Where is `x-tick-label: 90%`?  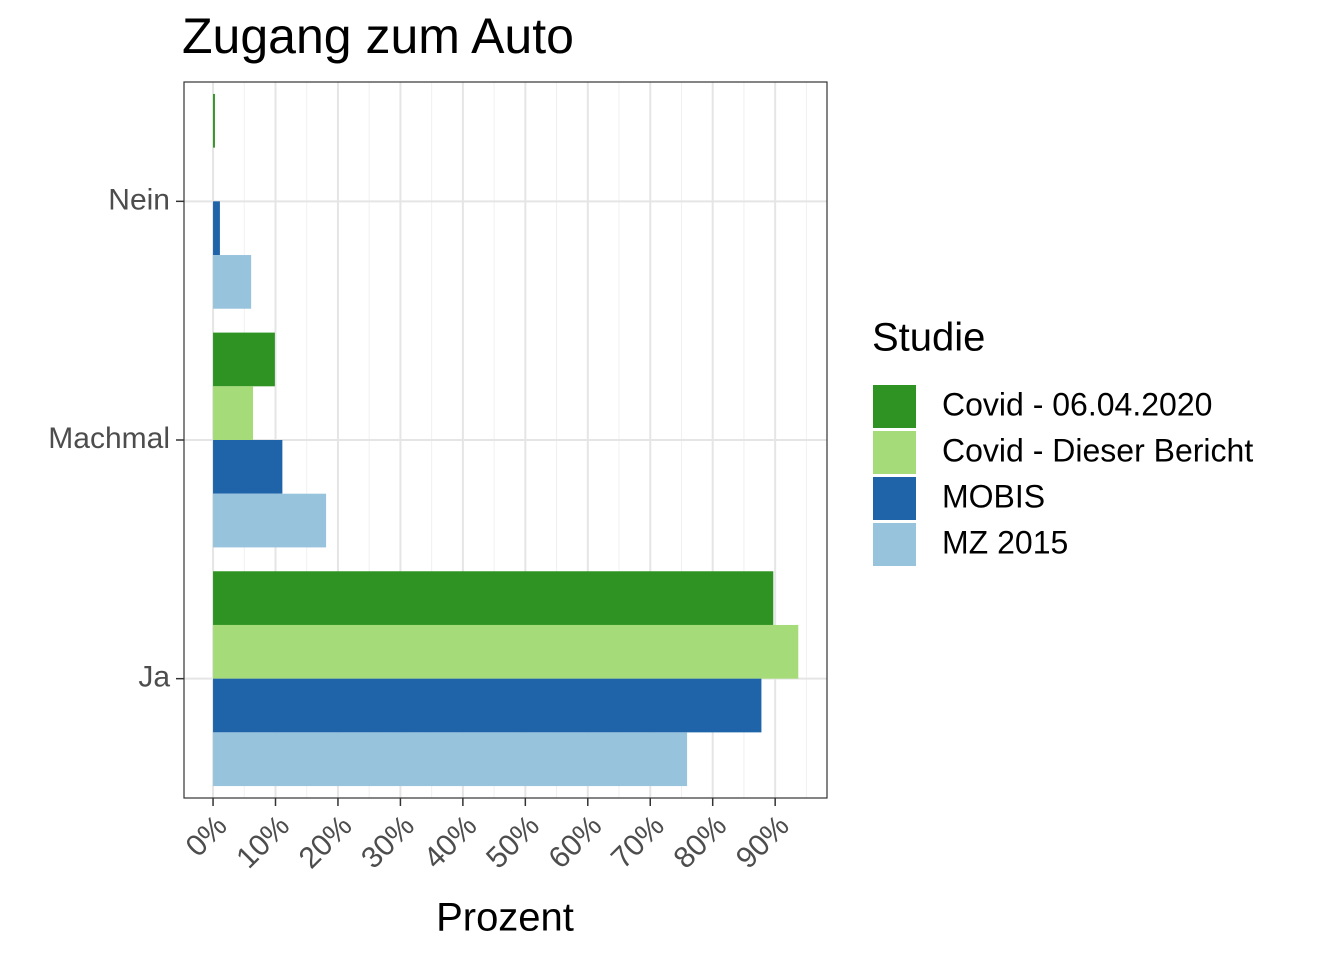
x-tick-label: 90% is located at coordinates (763, 842).